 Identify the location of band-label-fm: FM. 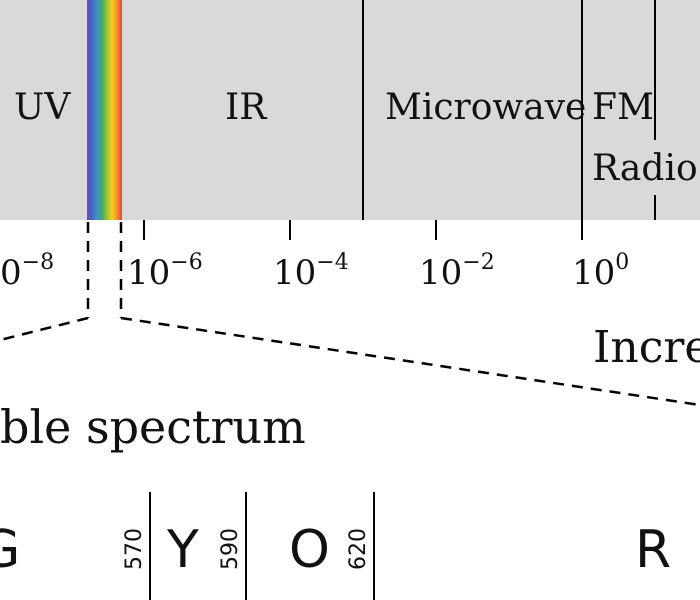
(623, 107).